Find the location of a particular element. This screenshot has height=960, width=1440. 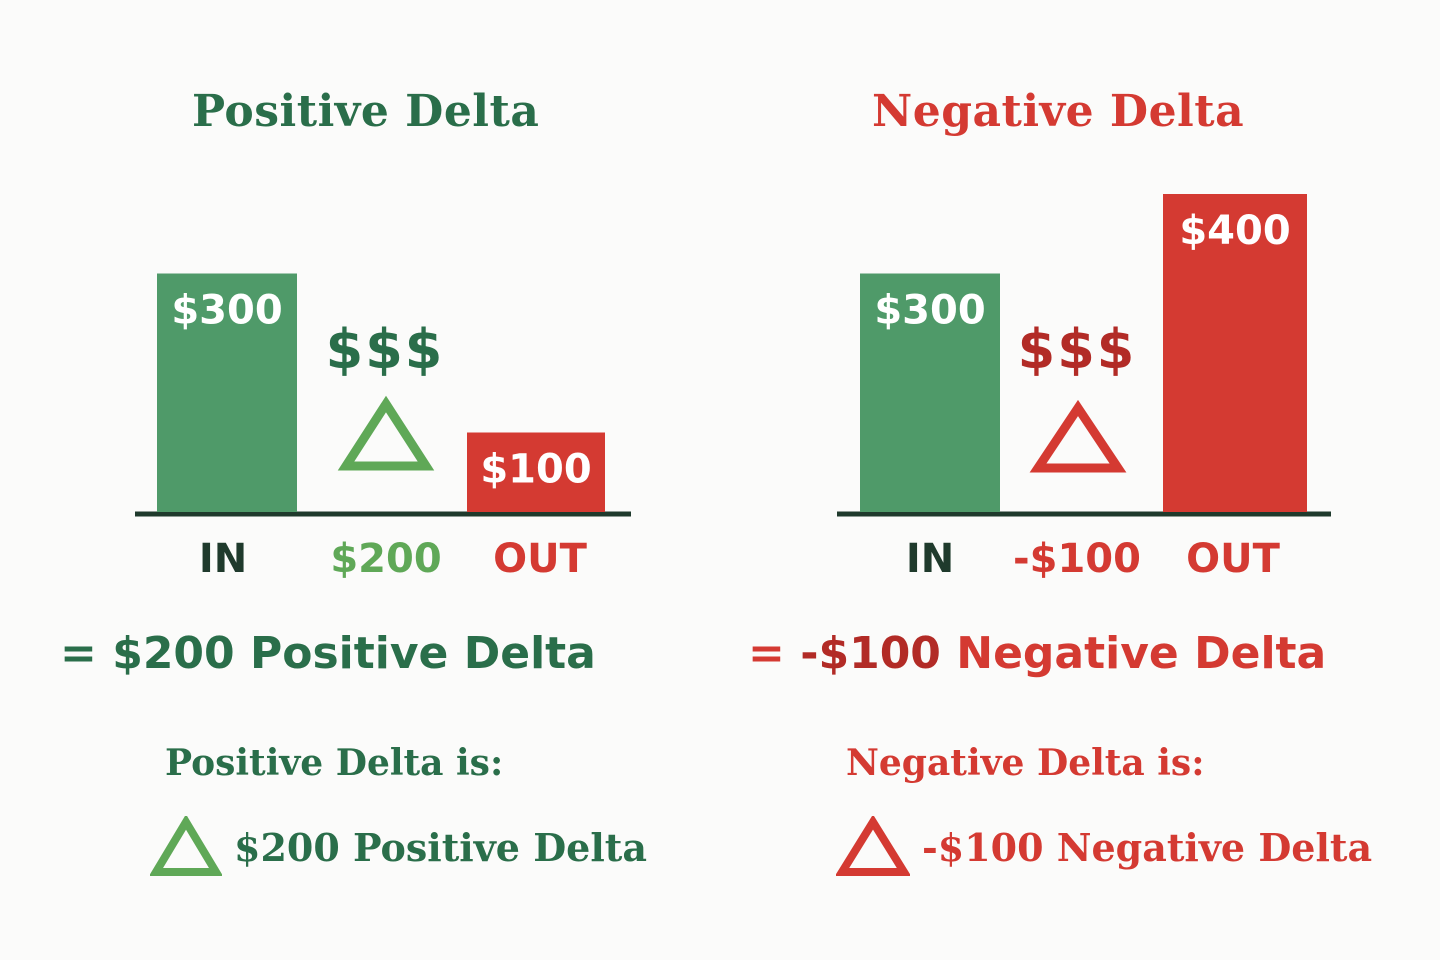

negative-delta-result: = -$100 Negative Delta is located at coordinates (1037, 653).